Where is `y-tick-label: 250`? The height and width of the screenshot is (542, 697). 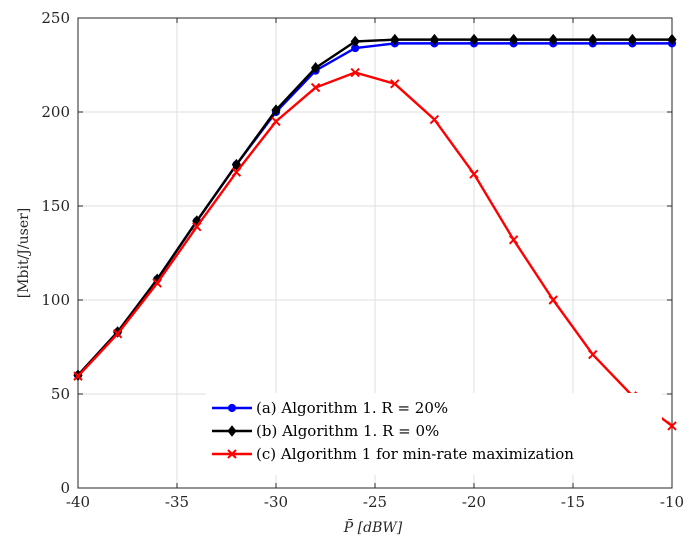 y-tick-label: 250 is located at coordinates (55, 18).